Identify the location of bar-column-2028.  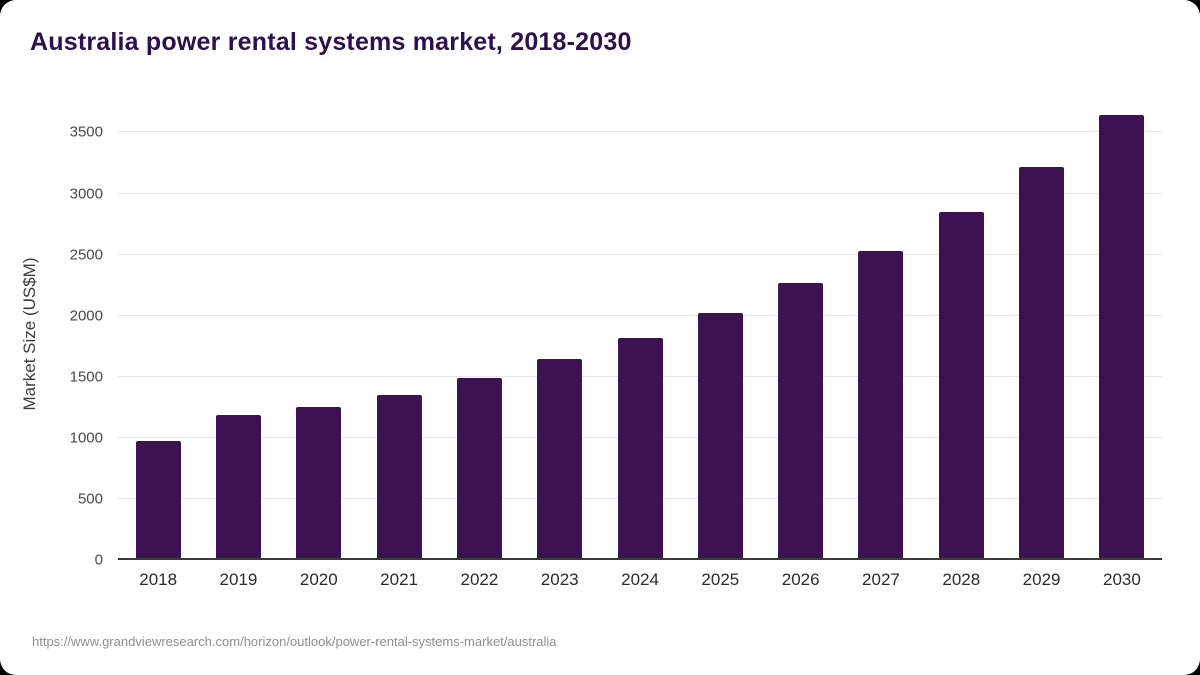
(961, 334).